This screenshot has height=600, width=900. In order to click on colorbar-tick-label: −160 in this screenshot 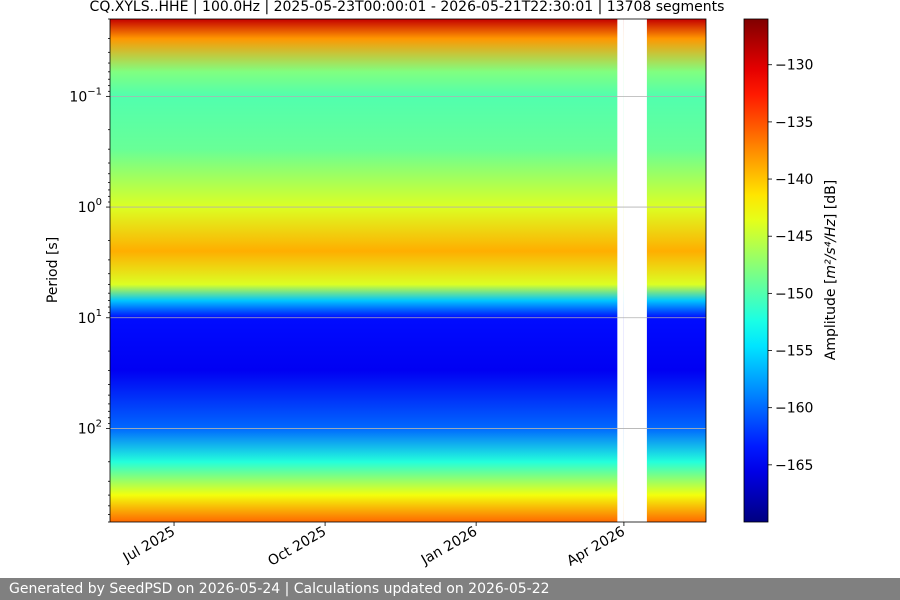, I will do `click(794, 409)`.